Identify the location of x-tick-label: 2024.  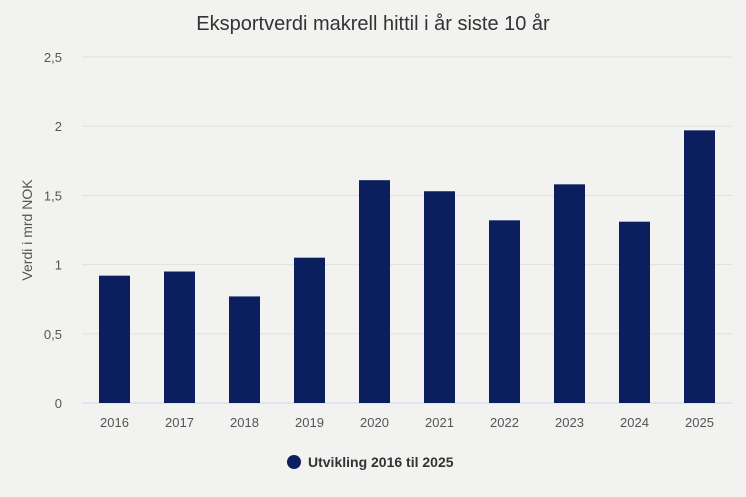
(634, 422).